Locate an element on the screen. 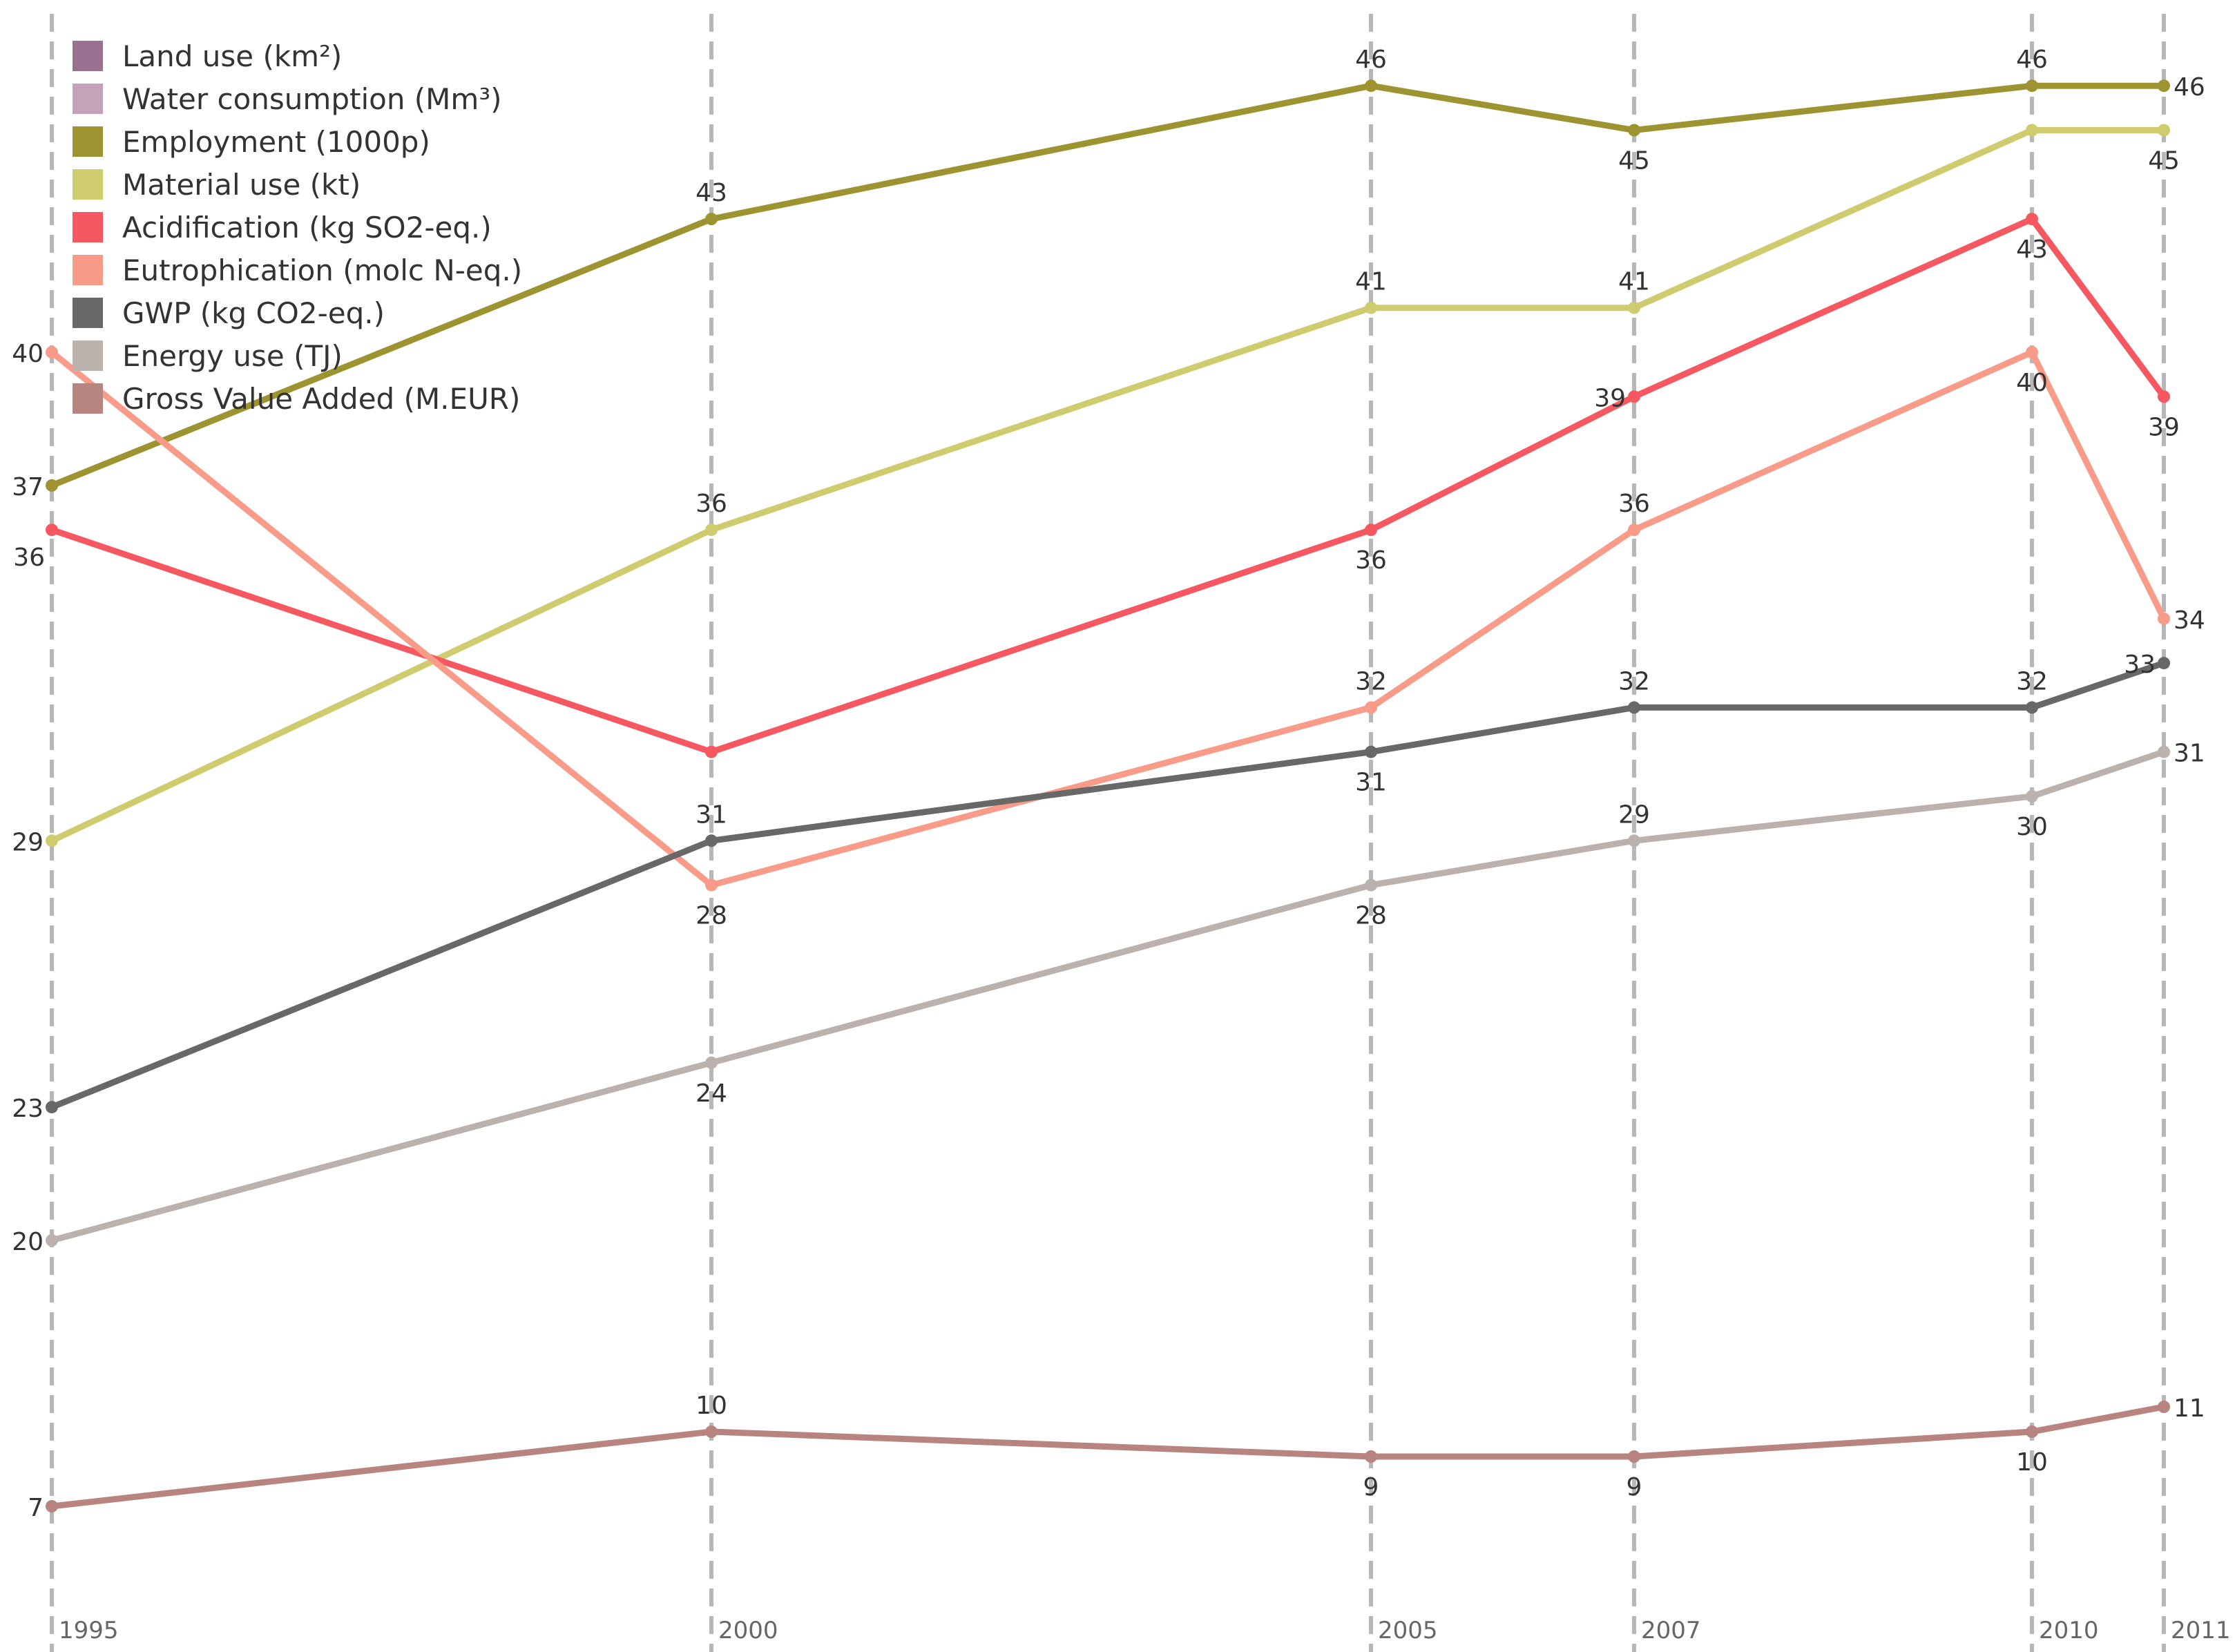  legend-label: Acidification (kg SO2-eq.) is located at coordinates (307, 227).